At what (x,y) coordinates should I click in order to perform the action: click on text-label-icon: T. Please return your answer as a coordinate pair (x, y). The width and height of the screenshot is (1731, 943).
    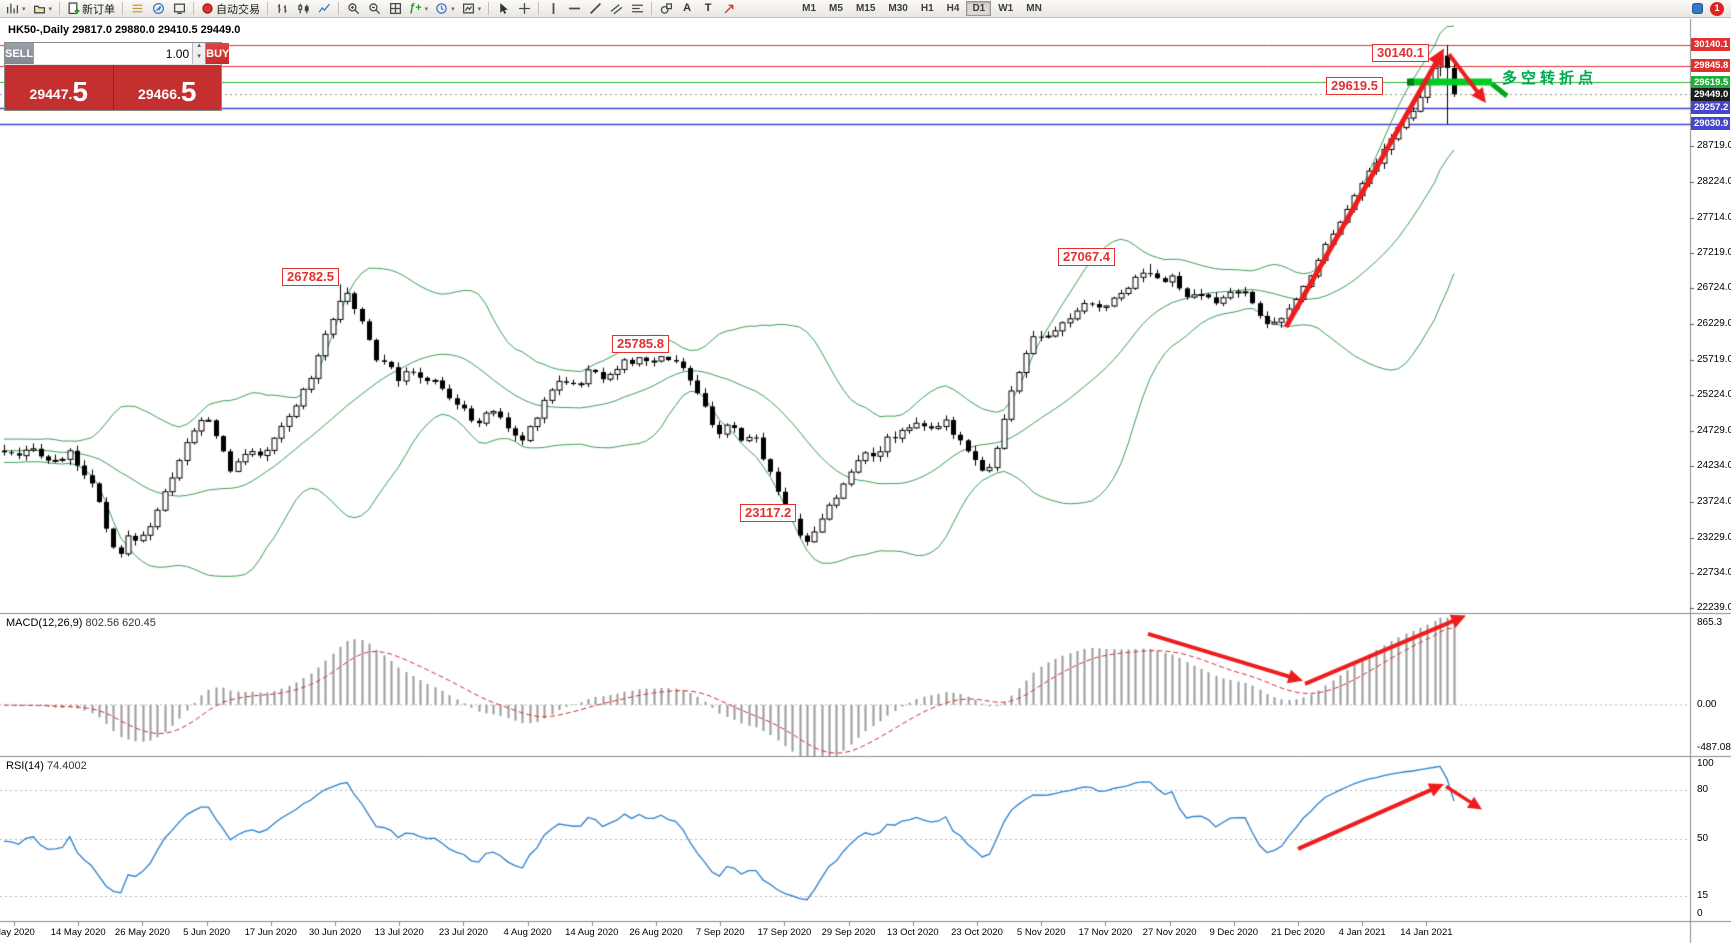
    Looking at the image, I should click on (708, 8).